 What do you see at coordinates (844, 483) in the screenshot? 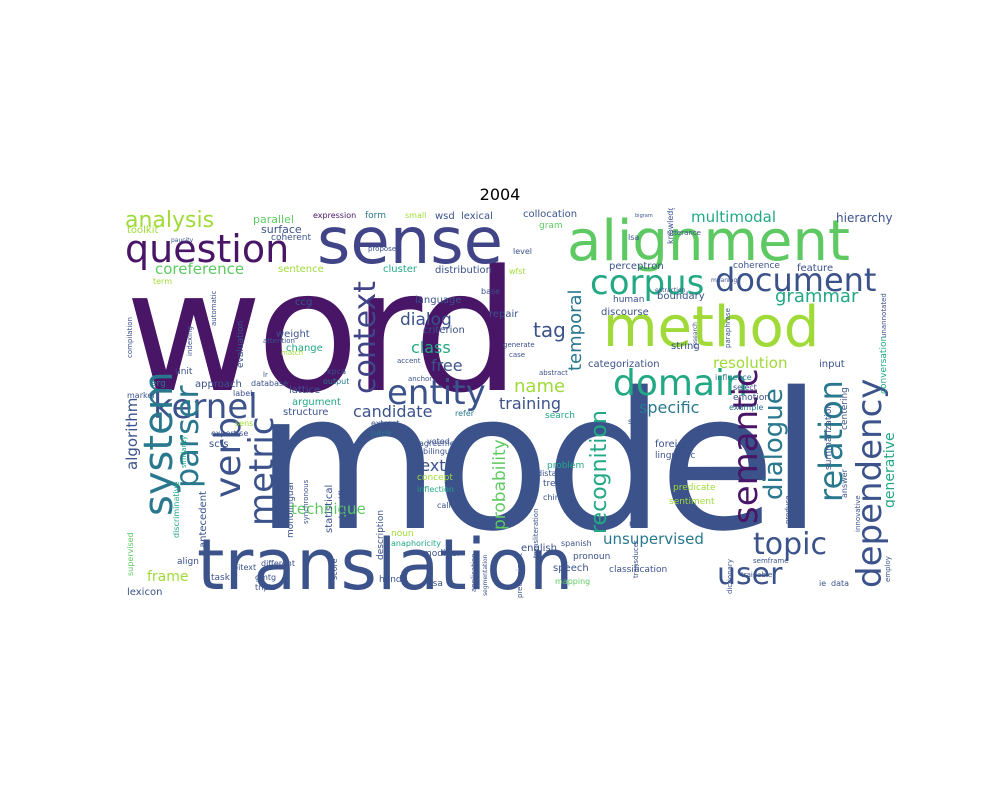
I see `word-cloud-term: answer` at bounding box center [844, 483].